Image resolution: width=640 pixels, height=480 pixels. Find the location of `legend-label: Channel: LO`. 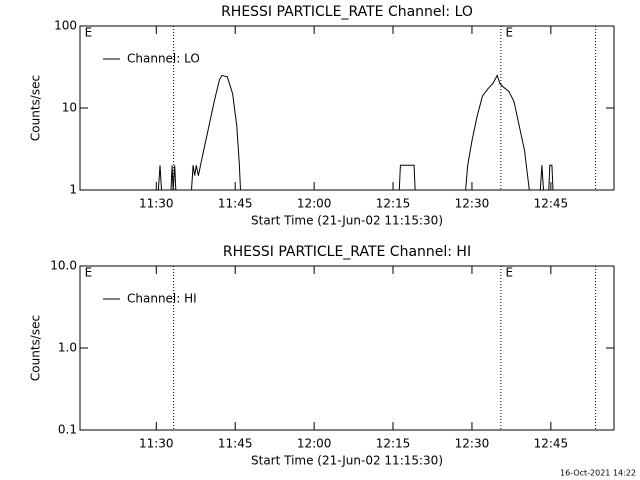

legend-label: Channel: LO is located at coordinates (163, 59).